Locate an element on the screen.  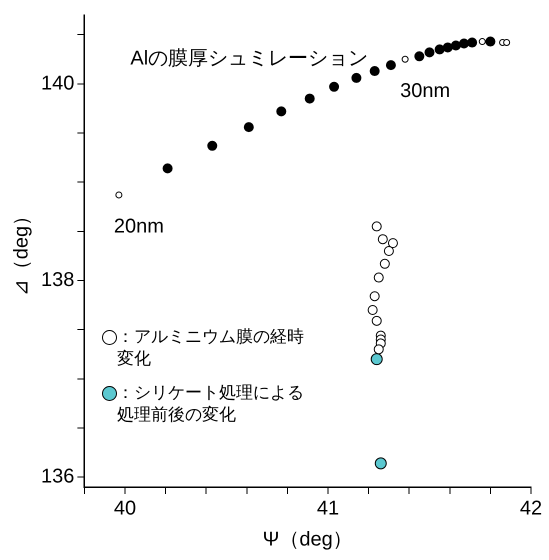
x-tick-label: 41 is located at coordinates (328, 509).